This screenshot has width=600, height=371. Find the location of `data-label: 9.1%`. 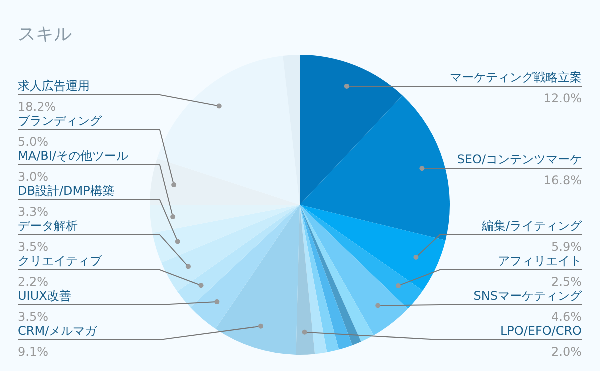

data-label: 9.1% is located at coordinates (33, 352).